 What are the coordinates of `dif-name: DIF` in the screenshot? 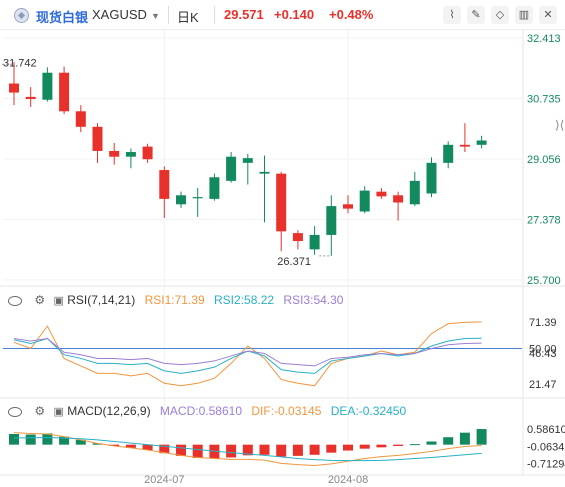 It's located at (261, 411).